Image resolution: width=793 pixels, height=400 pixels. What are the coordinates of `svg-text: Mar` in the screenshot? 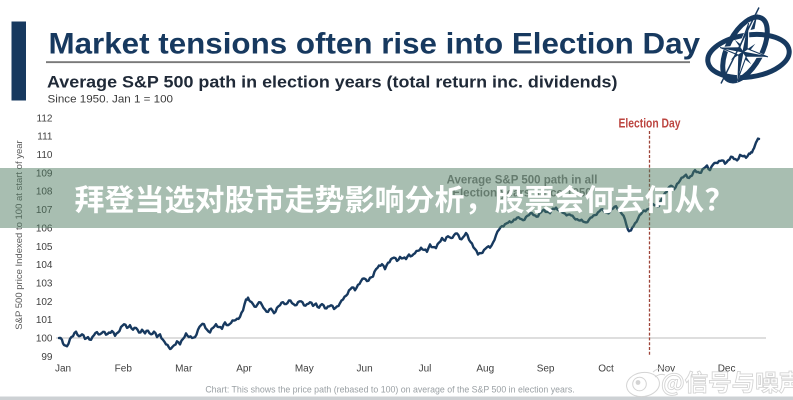 It's located at (184, 369).